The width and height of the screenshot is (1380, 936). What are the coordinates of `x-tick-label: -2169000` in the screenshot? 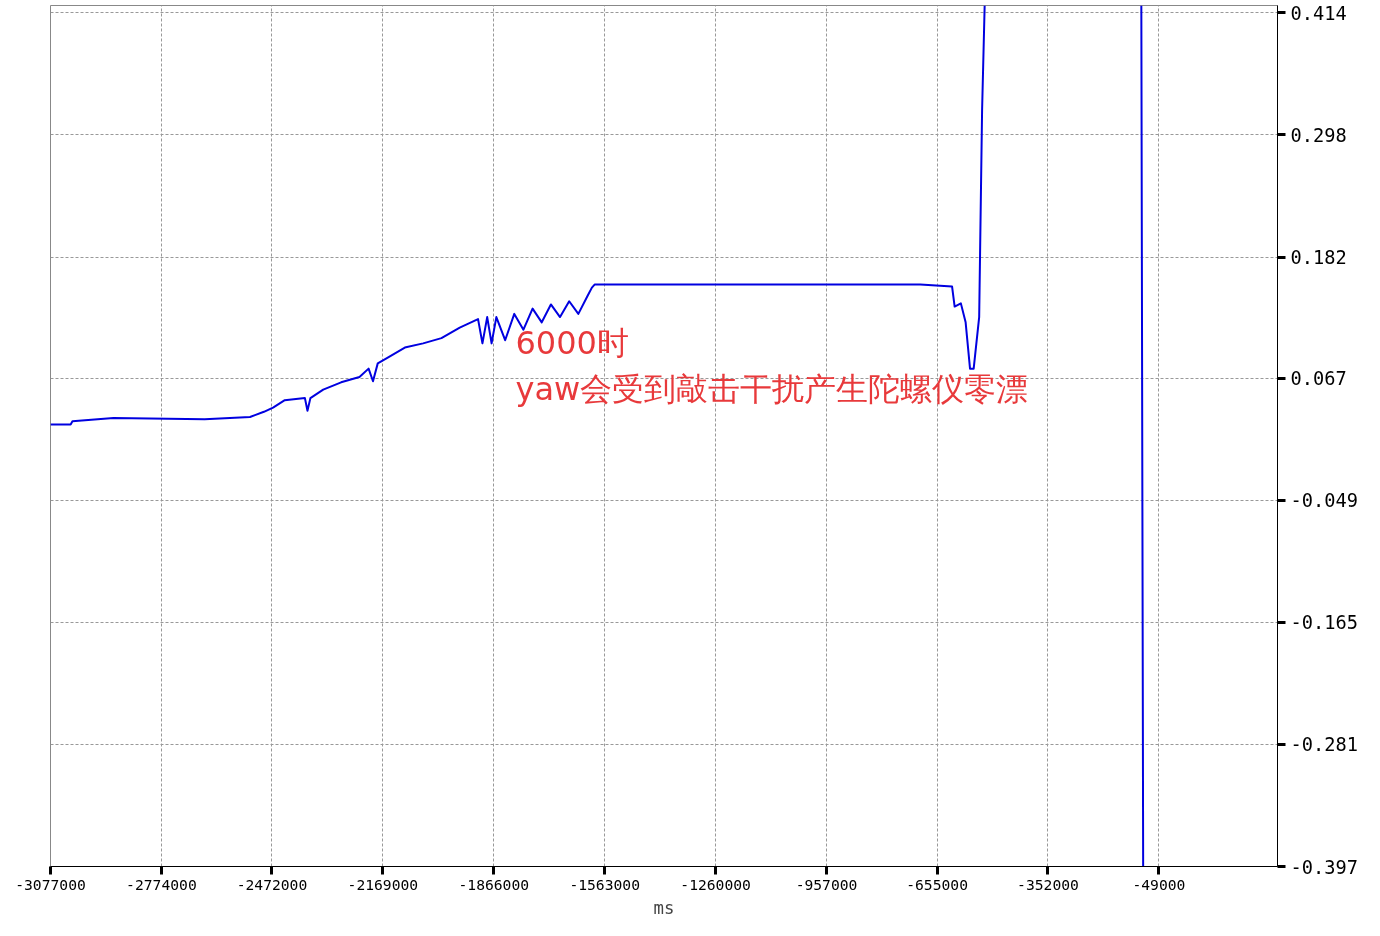 It's located at (383, 884).